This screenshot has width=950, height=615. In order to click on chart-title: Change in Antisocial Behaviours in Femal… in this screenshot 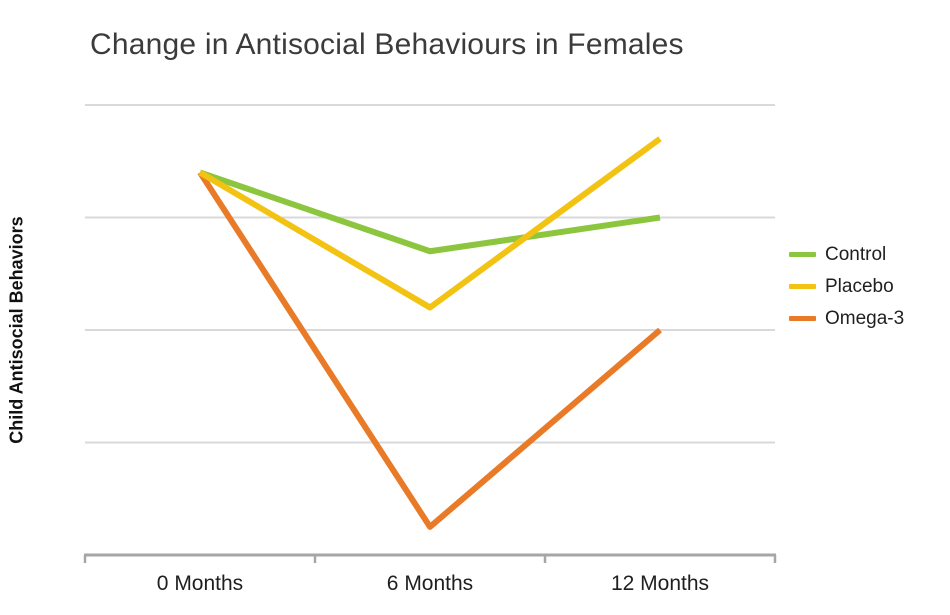, I will do `click(387, 44)`.